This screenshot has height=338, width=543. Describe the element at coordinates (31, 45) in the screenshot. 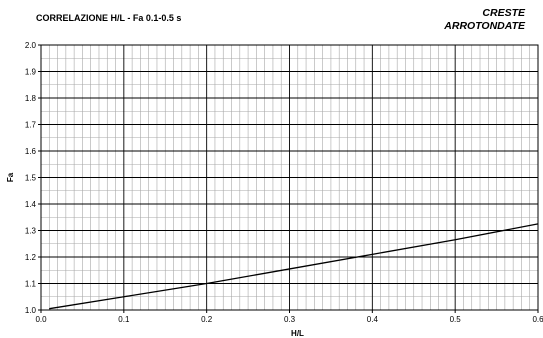

I see `y-tick-label: 2.0` at that location.